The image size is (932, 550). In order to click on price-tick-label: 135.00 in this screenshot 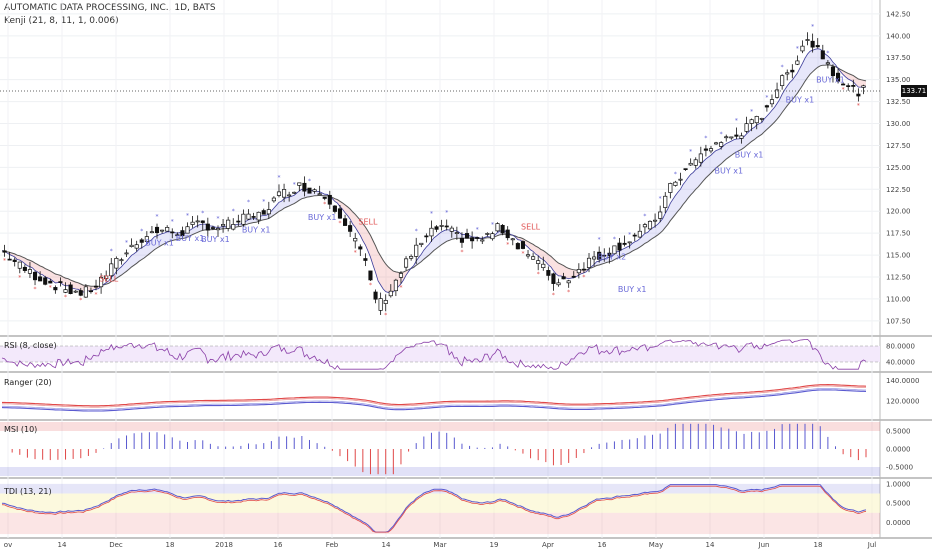, I will do `click(898, 80)`.